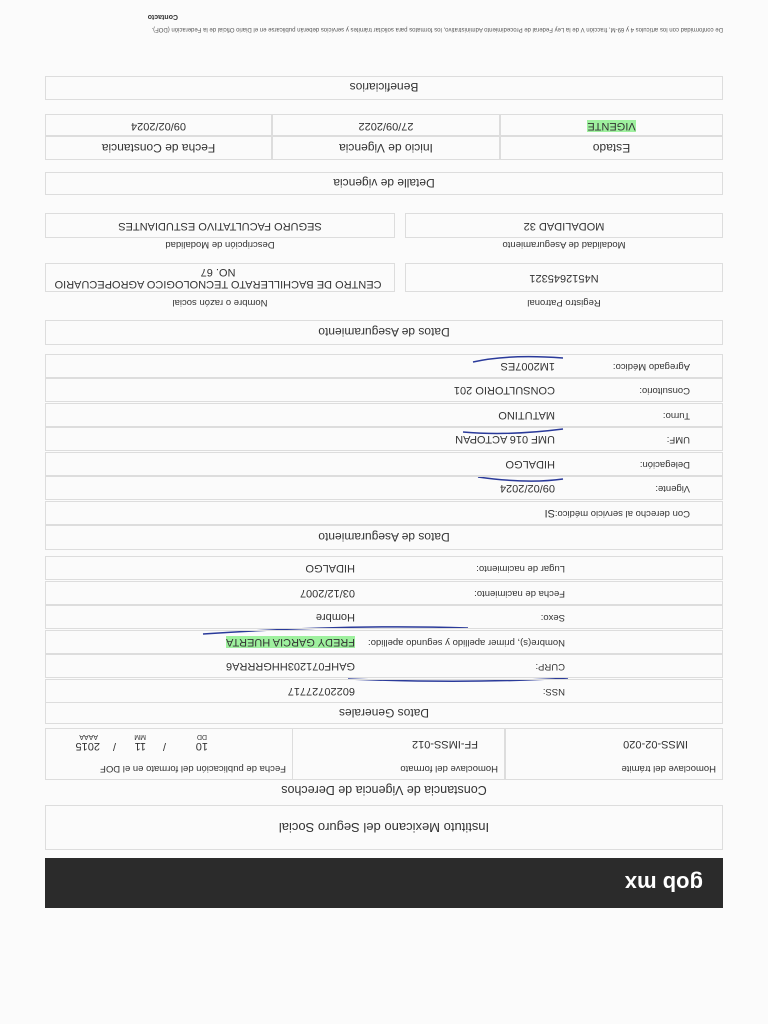  I want to click on cell-value: 09/02/2024, so click(158, 126).